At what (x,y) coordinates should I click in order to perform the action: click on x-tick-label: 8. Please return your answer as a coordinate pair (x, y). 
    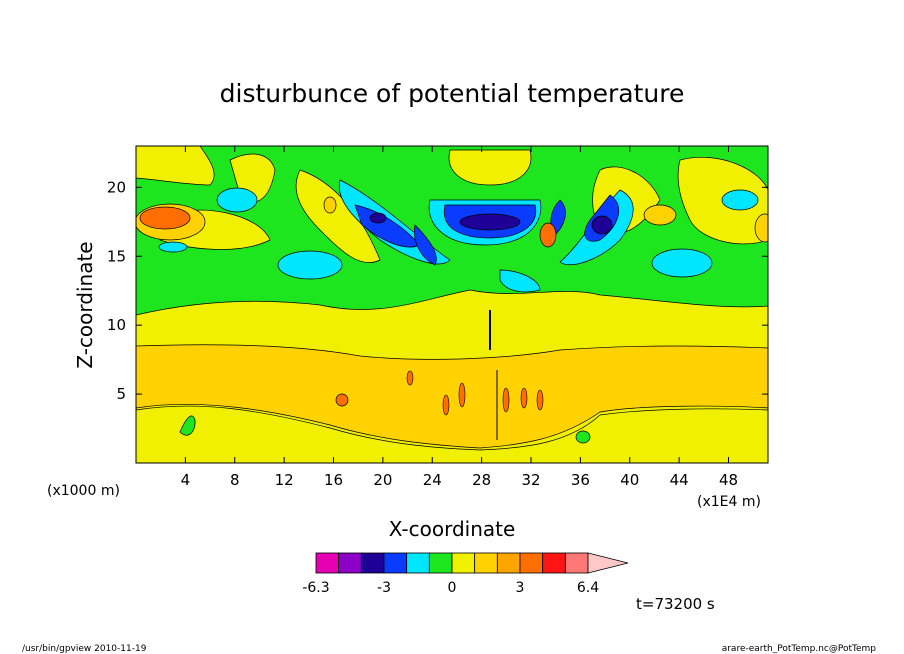
    Looking at the image, I should click on (235, 480).